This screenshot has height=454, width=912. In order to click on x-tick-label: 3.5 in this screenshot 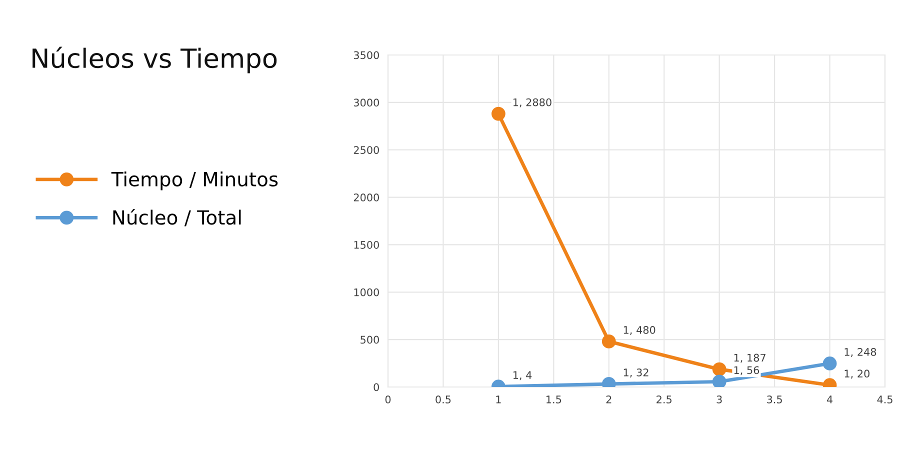, I will do `click(774, 400)`.